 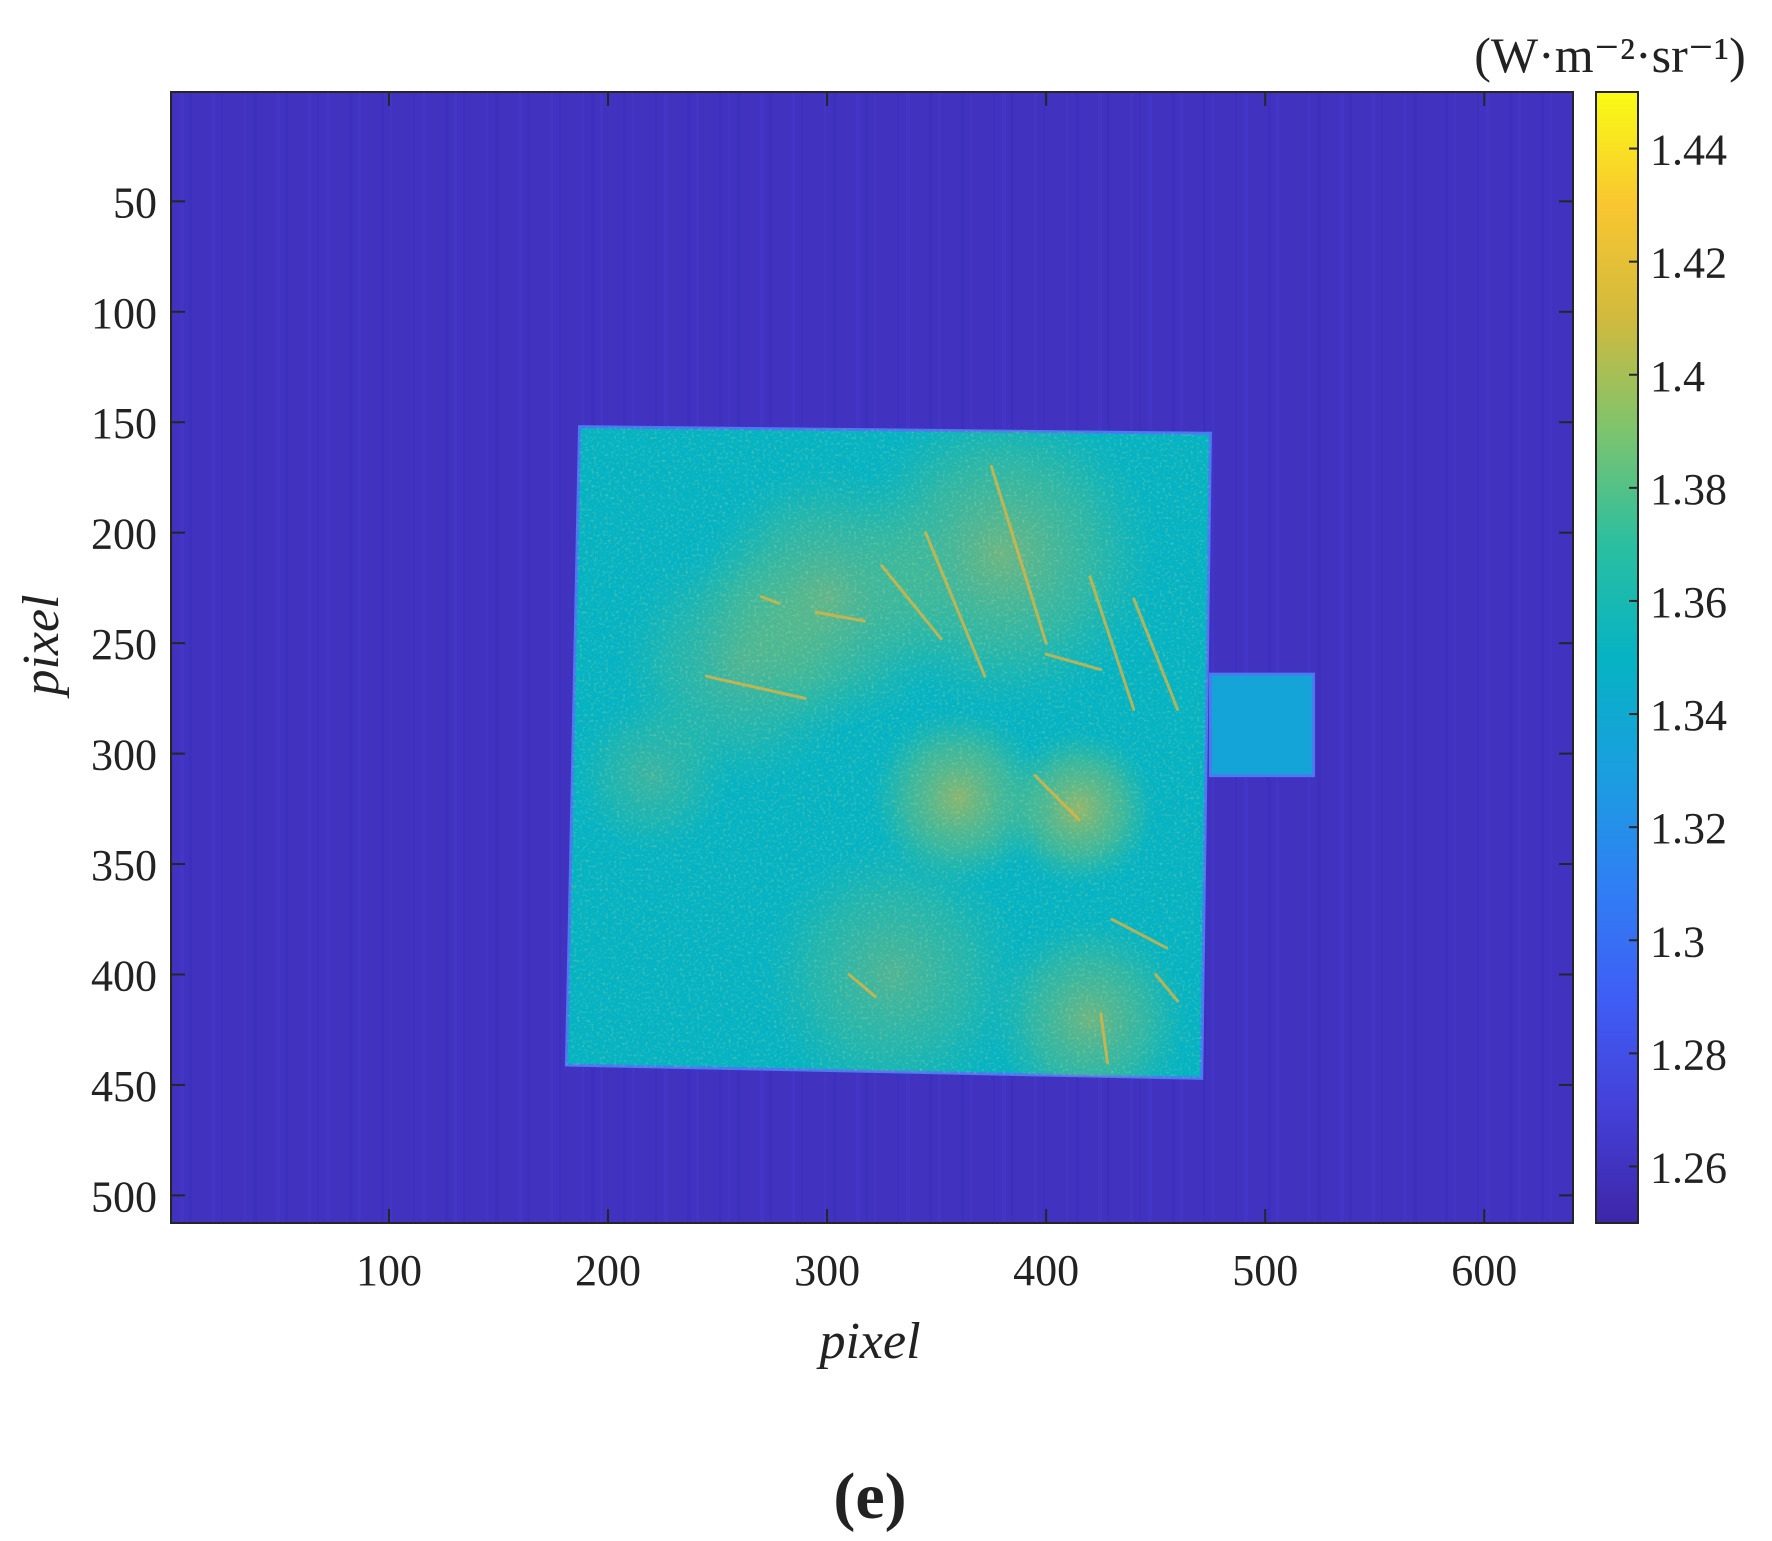 What do you see at coordinates (124, 313) in the screenshot?
I see `y-tick-label: 100` at bounding box center [124, 313].